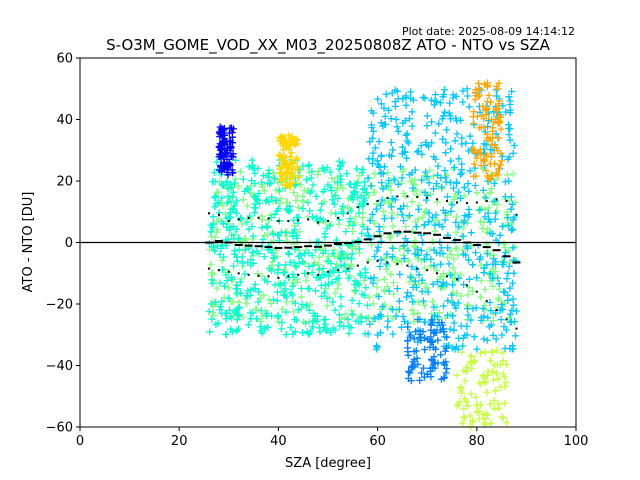  Describe the element at coordinates (59, 366) in the screenshot. I see `y-tick-label: −40` at that location.